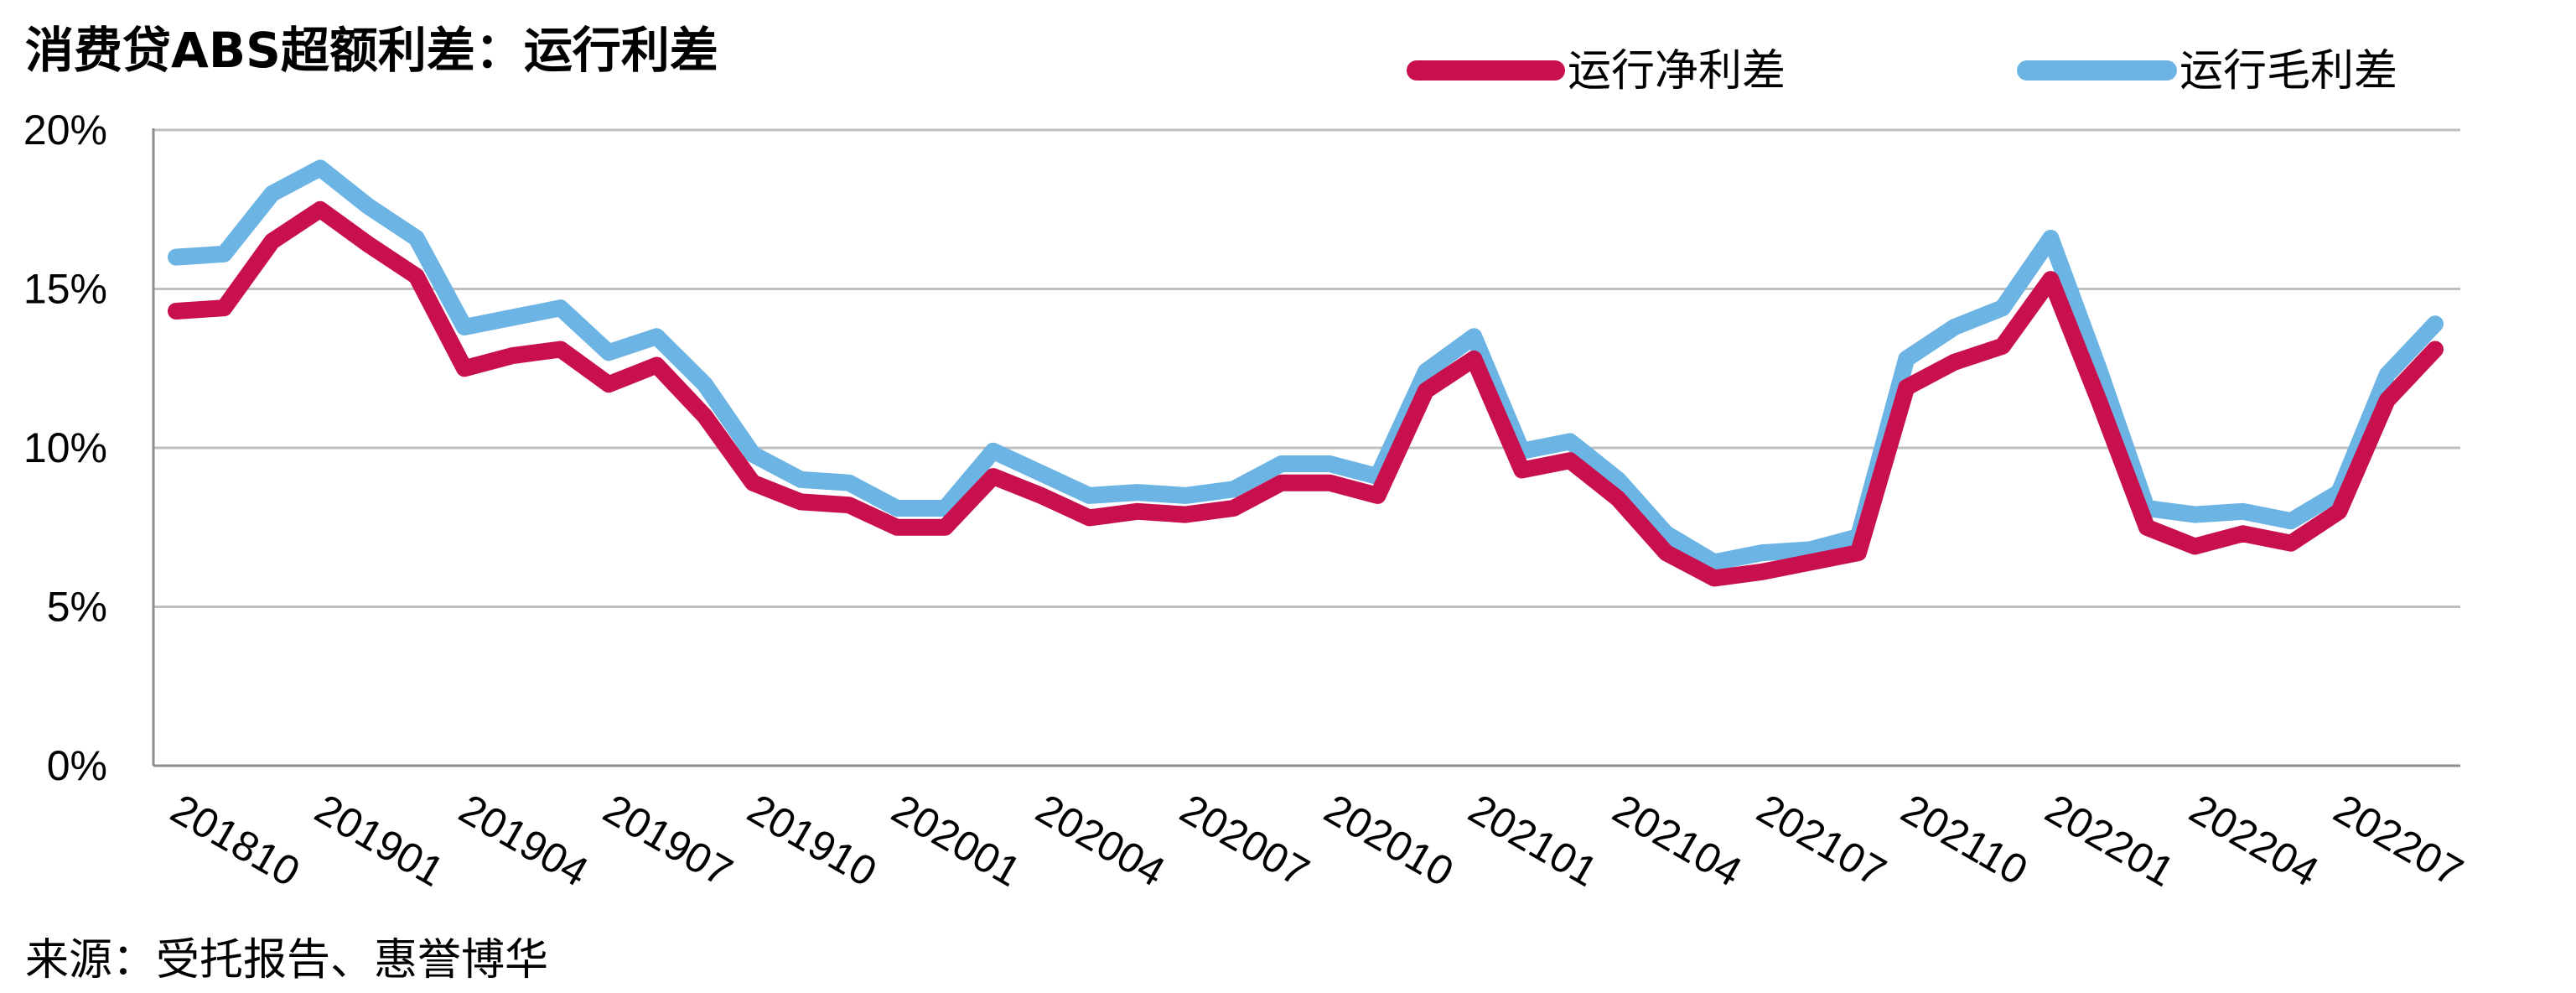 The height and width of the screenshot is (993, 2576). What do you see at coordinates (235, 840) in the screenshot?
I see `x-tick-label: 201810` at bounding box center [235, 840].